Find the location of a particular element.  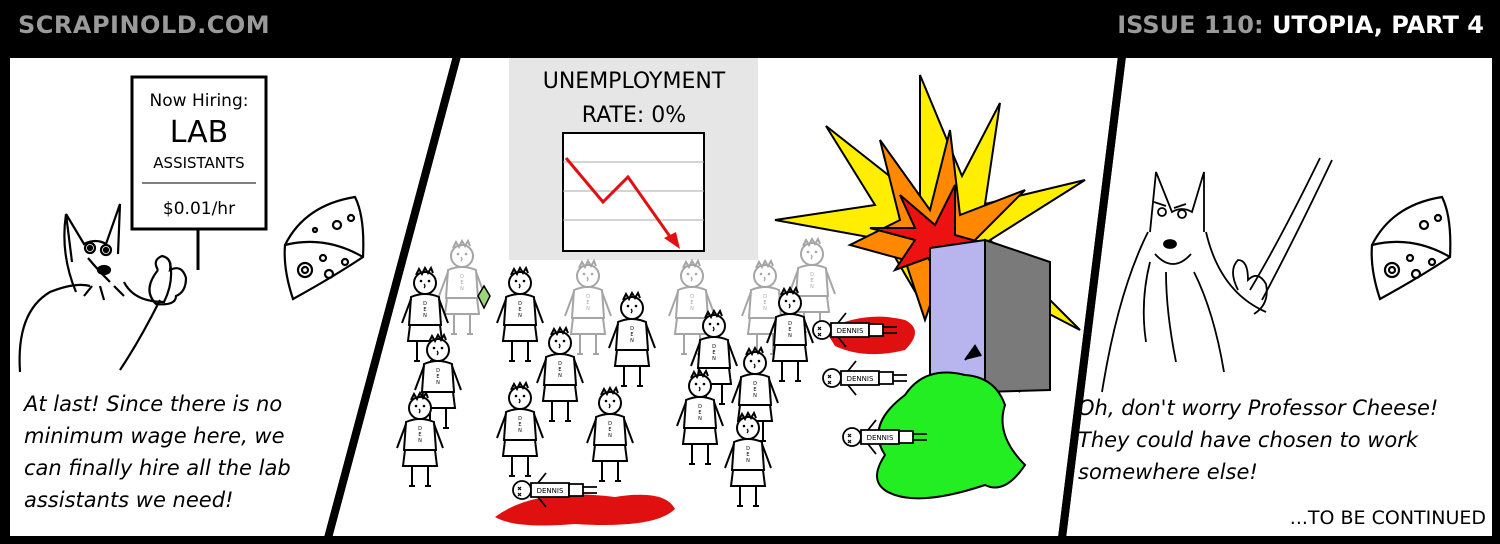

blood-pool is located at coordinates (585, 510).